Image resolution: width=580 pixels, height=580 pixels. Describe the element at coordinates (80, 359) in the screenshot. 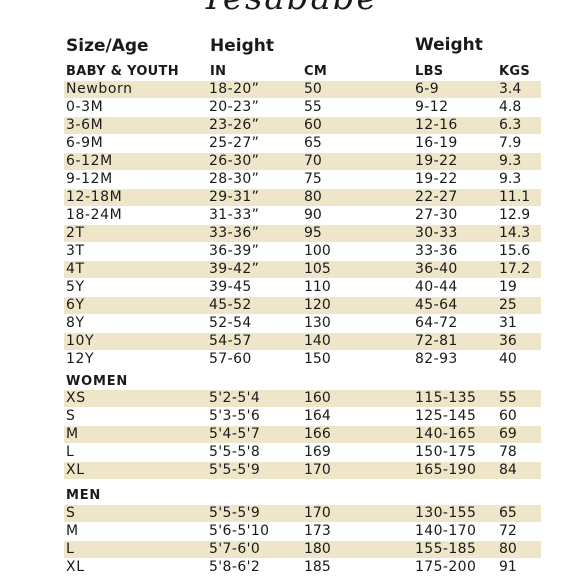

I see `size-cell: 12Y` at that location.